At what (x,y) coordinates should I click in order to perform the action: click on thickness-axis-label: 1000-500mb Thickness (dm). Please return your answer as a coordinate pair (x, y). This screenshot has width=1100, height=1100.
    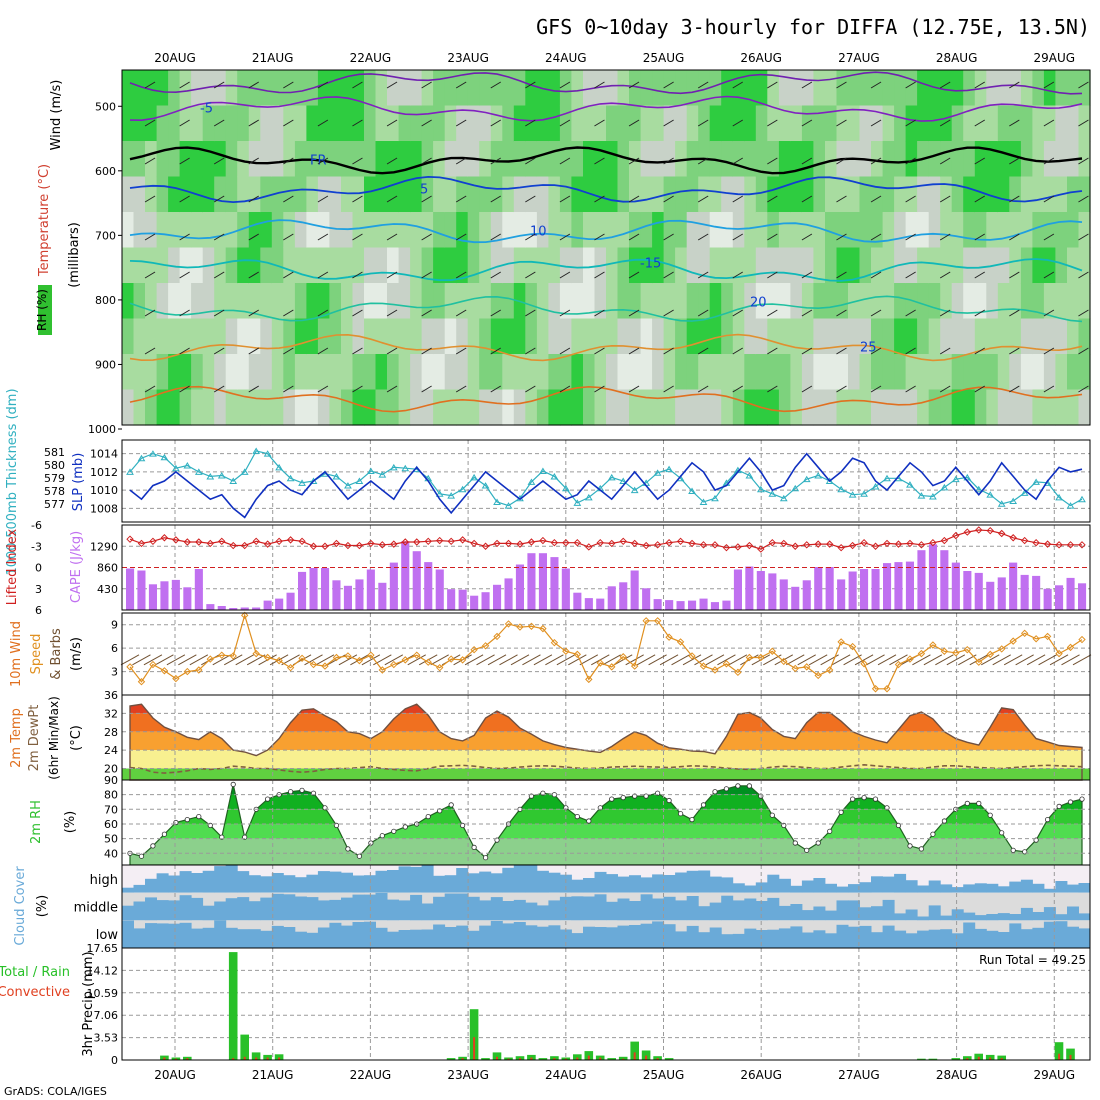
    Looking at the image, I should click on (12, 481).